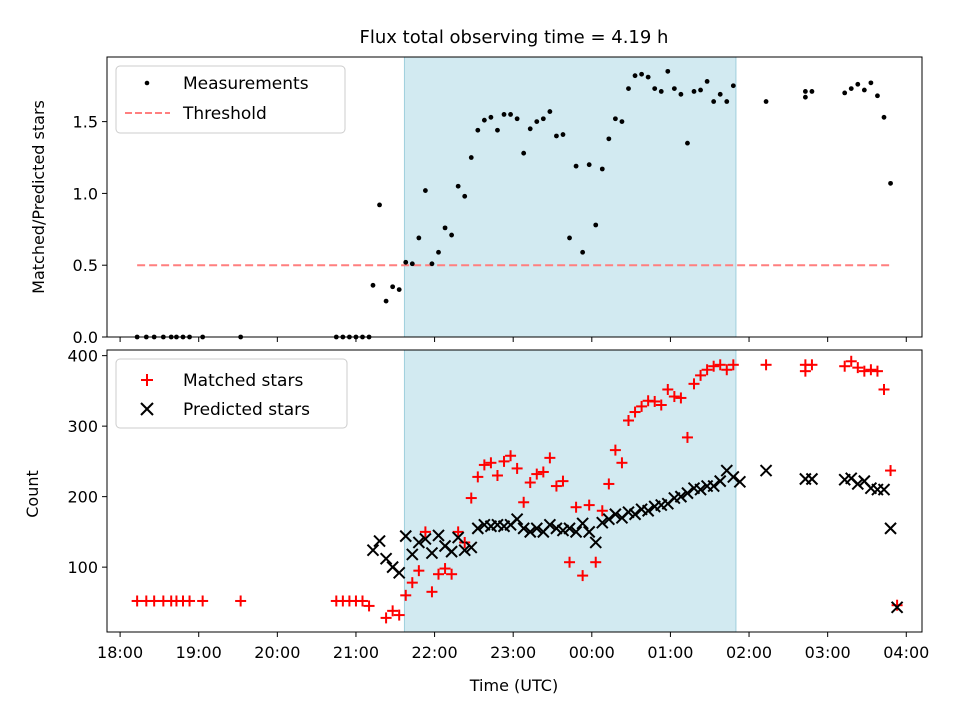  What do you see at coordinates (570, 197) in the screenshot?
I see `top-observing-window-shade` at bounding box center [570, 197].